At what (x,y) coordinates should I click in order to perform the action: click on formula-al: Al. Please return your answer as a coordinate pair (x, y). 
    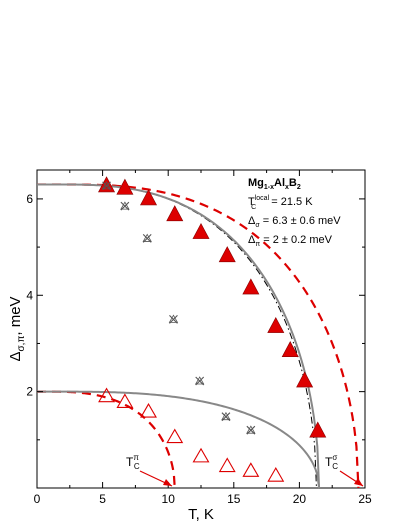
    Looking at the image, I should click on (279, 183).